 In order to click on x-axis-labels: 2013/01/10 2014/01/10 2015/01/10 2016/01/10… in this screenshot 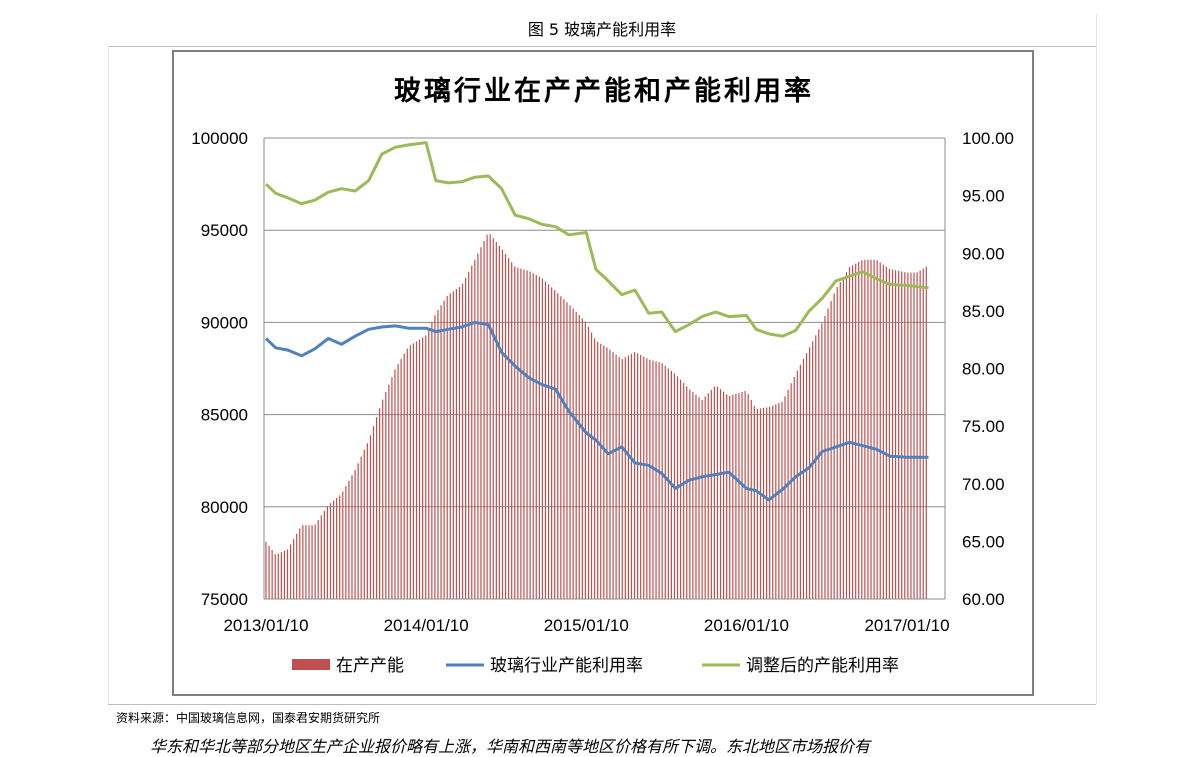, I will do `click(586, 625)`.